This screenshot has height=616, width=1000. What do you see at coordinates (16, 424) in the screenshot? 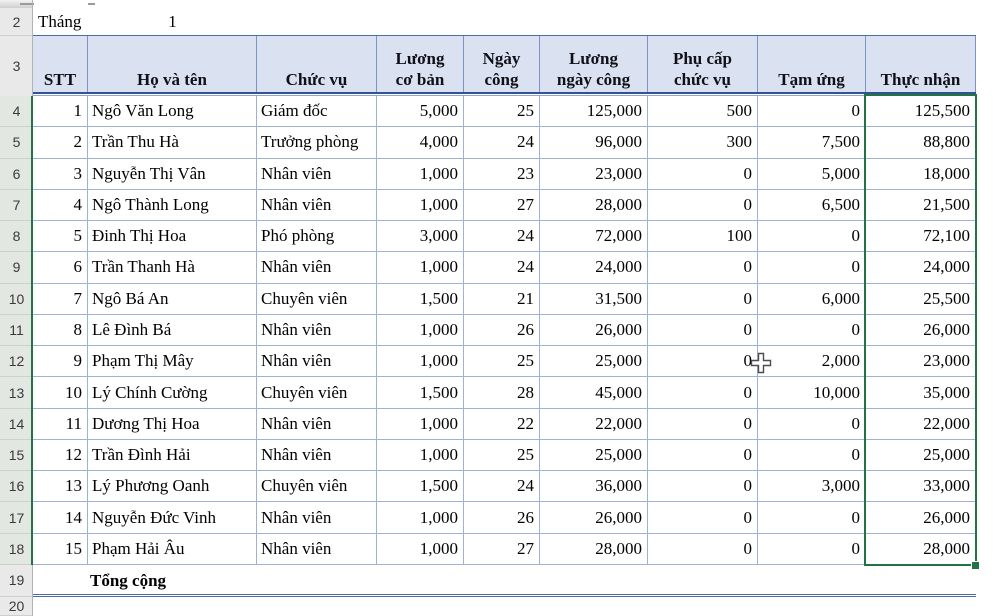
I see `row-number: 14` at bounding box center [16, 424].